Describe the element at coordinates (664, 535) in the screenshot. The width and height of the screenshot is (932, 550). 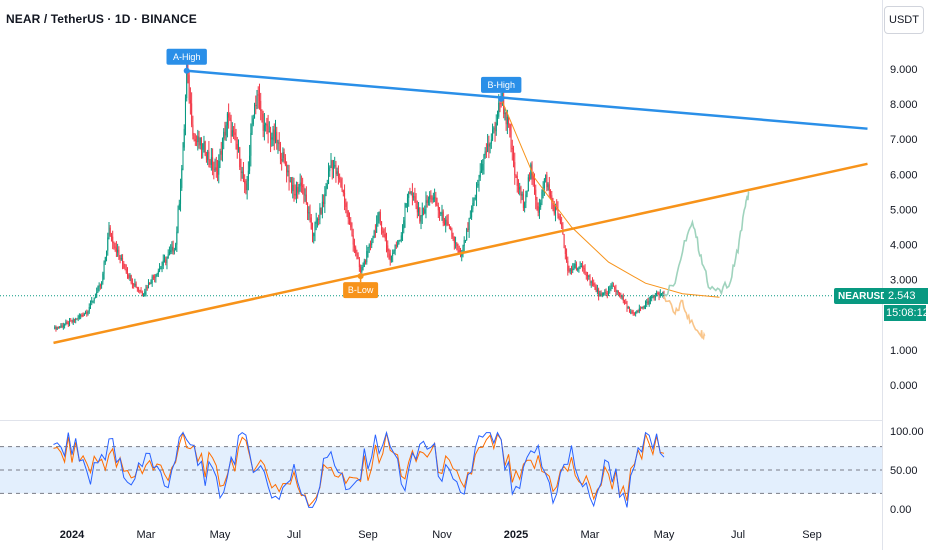
I see `time-tick-label: May` at that location.